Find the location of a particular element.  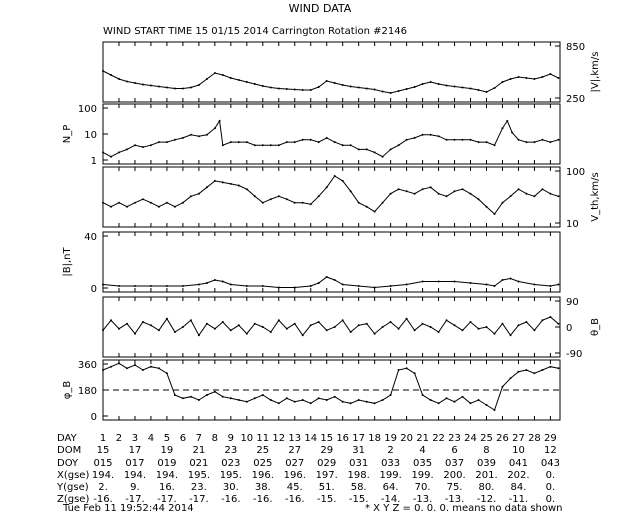

table-cell: 75. is located at coordinates (455, 487).